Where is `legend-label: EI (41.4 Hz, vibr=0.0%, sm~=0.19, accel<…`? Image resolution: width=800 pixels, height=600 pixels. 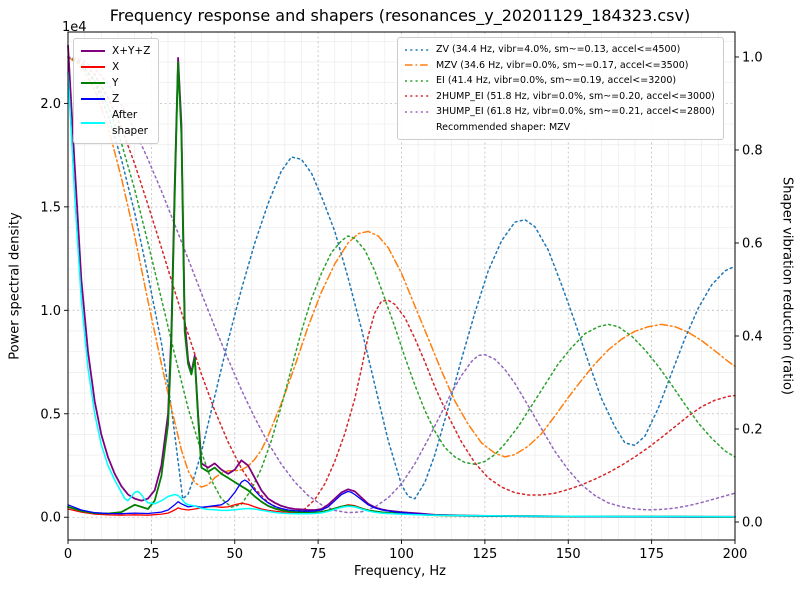 legend-label: EI (41.4 Hz, vibr=0.0%, sm~=0.19, accel<… is located at coordinates (556, 80).